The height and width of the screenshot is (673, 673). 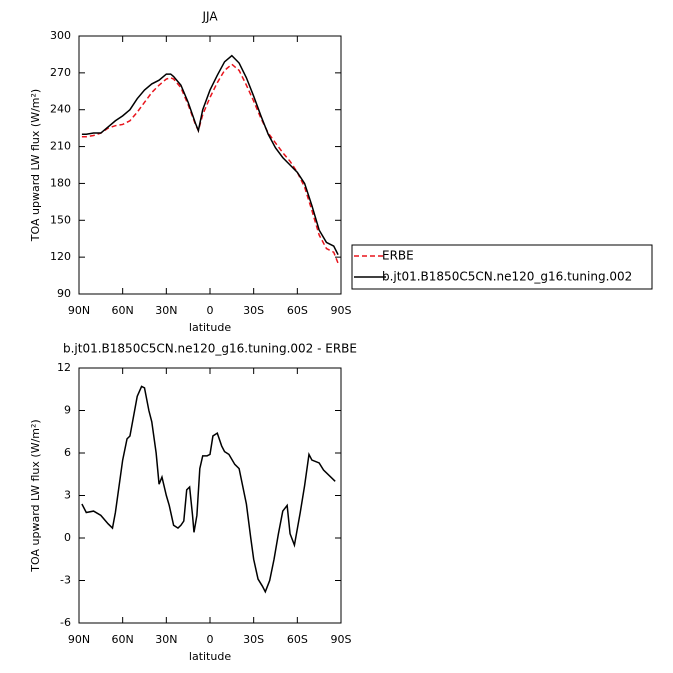 I want to click on y-tick-label: 300, so click(x=60, y=35).